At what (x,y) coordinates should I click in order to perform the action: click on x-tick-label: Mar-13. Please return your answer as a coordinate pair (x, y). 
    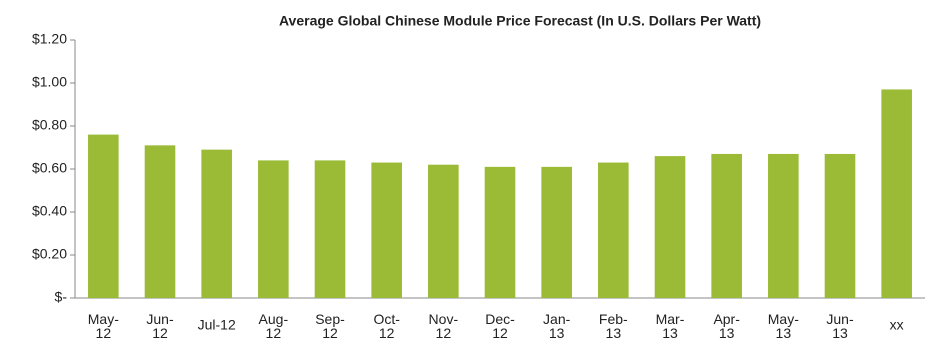
    Looking at the image, I should click on (670, 326).